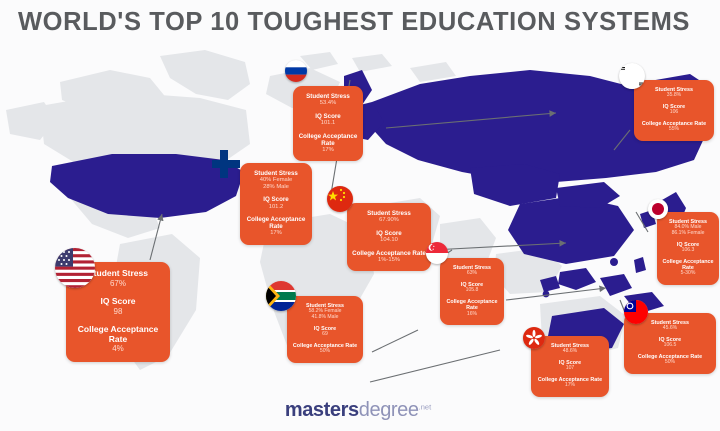 The image size is (720, 431). I want to click on china-stress-value: 67.90%, so click(389, 220).